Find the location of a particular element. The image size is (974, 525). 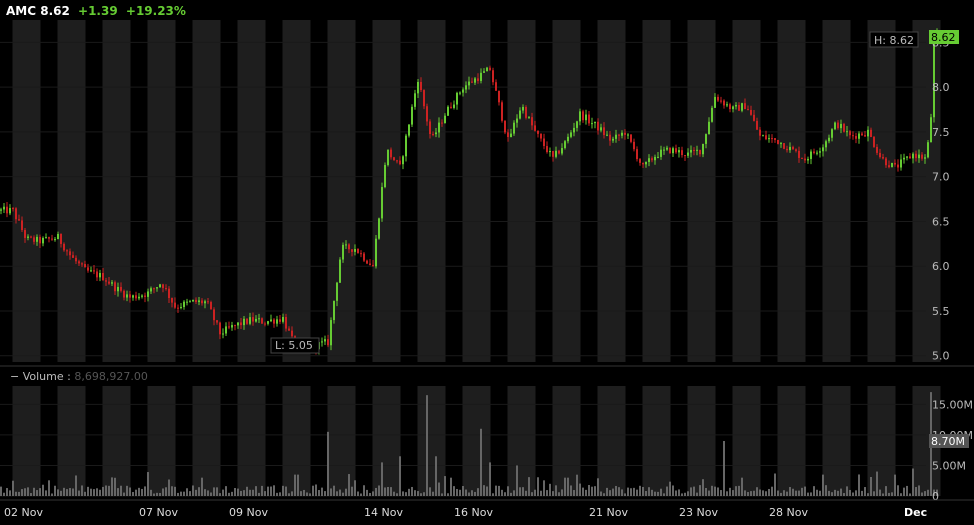

price-axis: 5.05.56.06.57.07.58.08.5 is located at coordinates (941, 199).